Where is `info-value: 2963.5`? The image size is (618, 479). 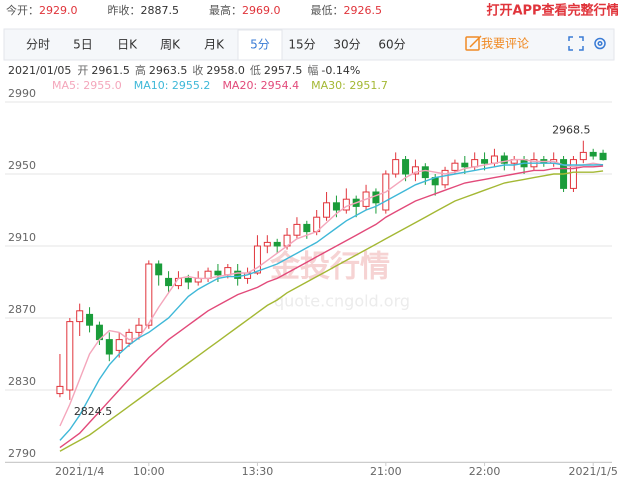
info-value: 2963.5 is located at coordinates (168, 70).